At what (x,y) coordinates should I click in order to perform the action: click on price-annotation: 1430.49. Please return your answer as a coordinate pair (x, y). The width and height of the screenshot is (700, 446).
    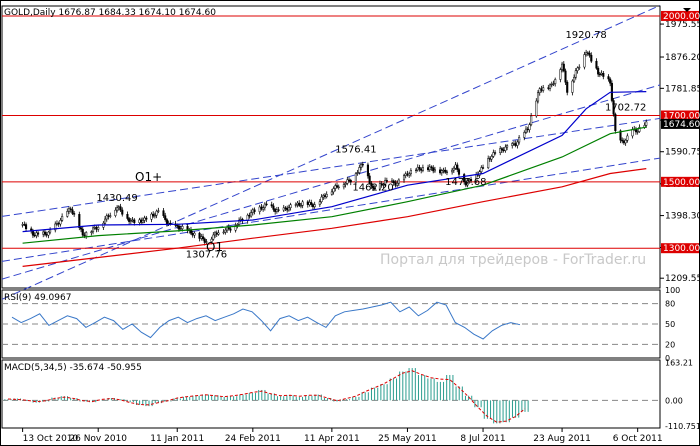
    Looking at the image, I should click on (116, 198).